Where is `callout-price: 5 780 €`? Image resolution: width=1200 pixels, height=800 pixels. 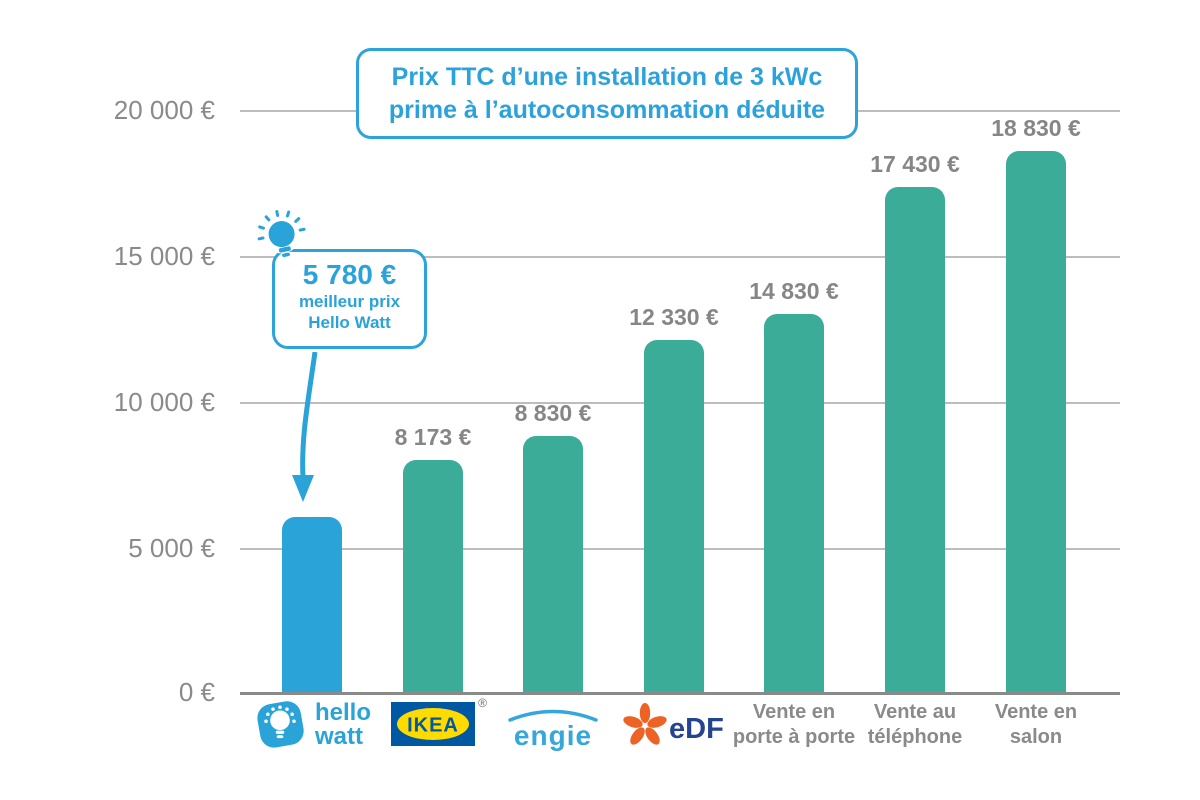
callout-price: 5 780 € is located at coordinates (349, 274).